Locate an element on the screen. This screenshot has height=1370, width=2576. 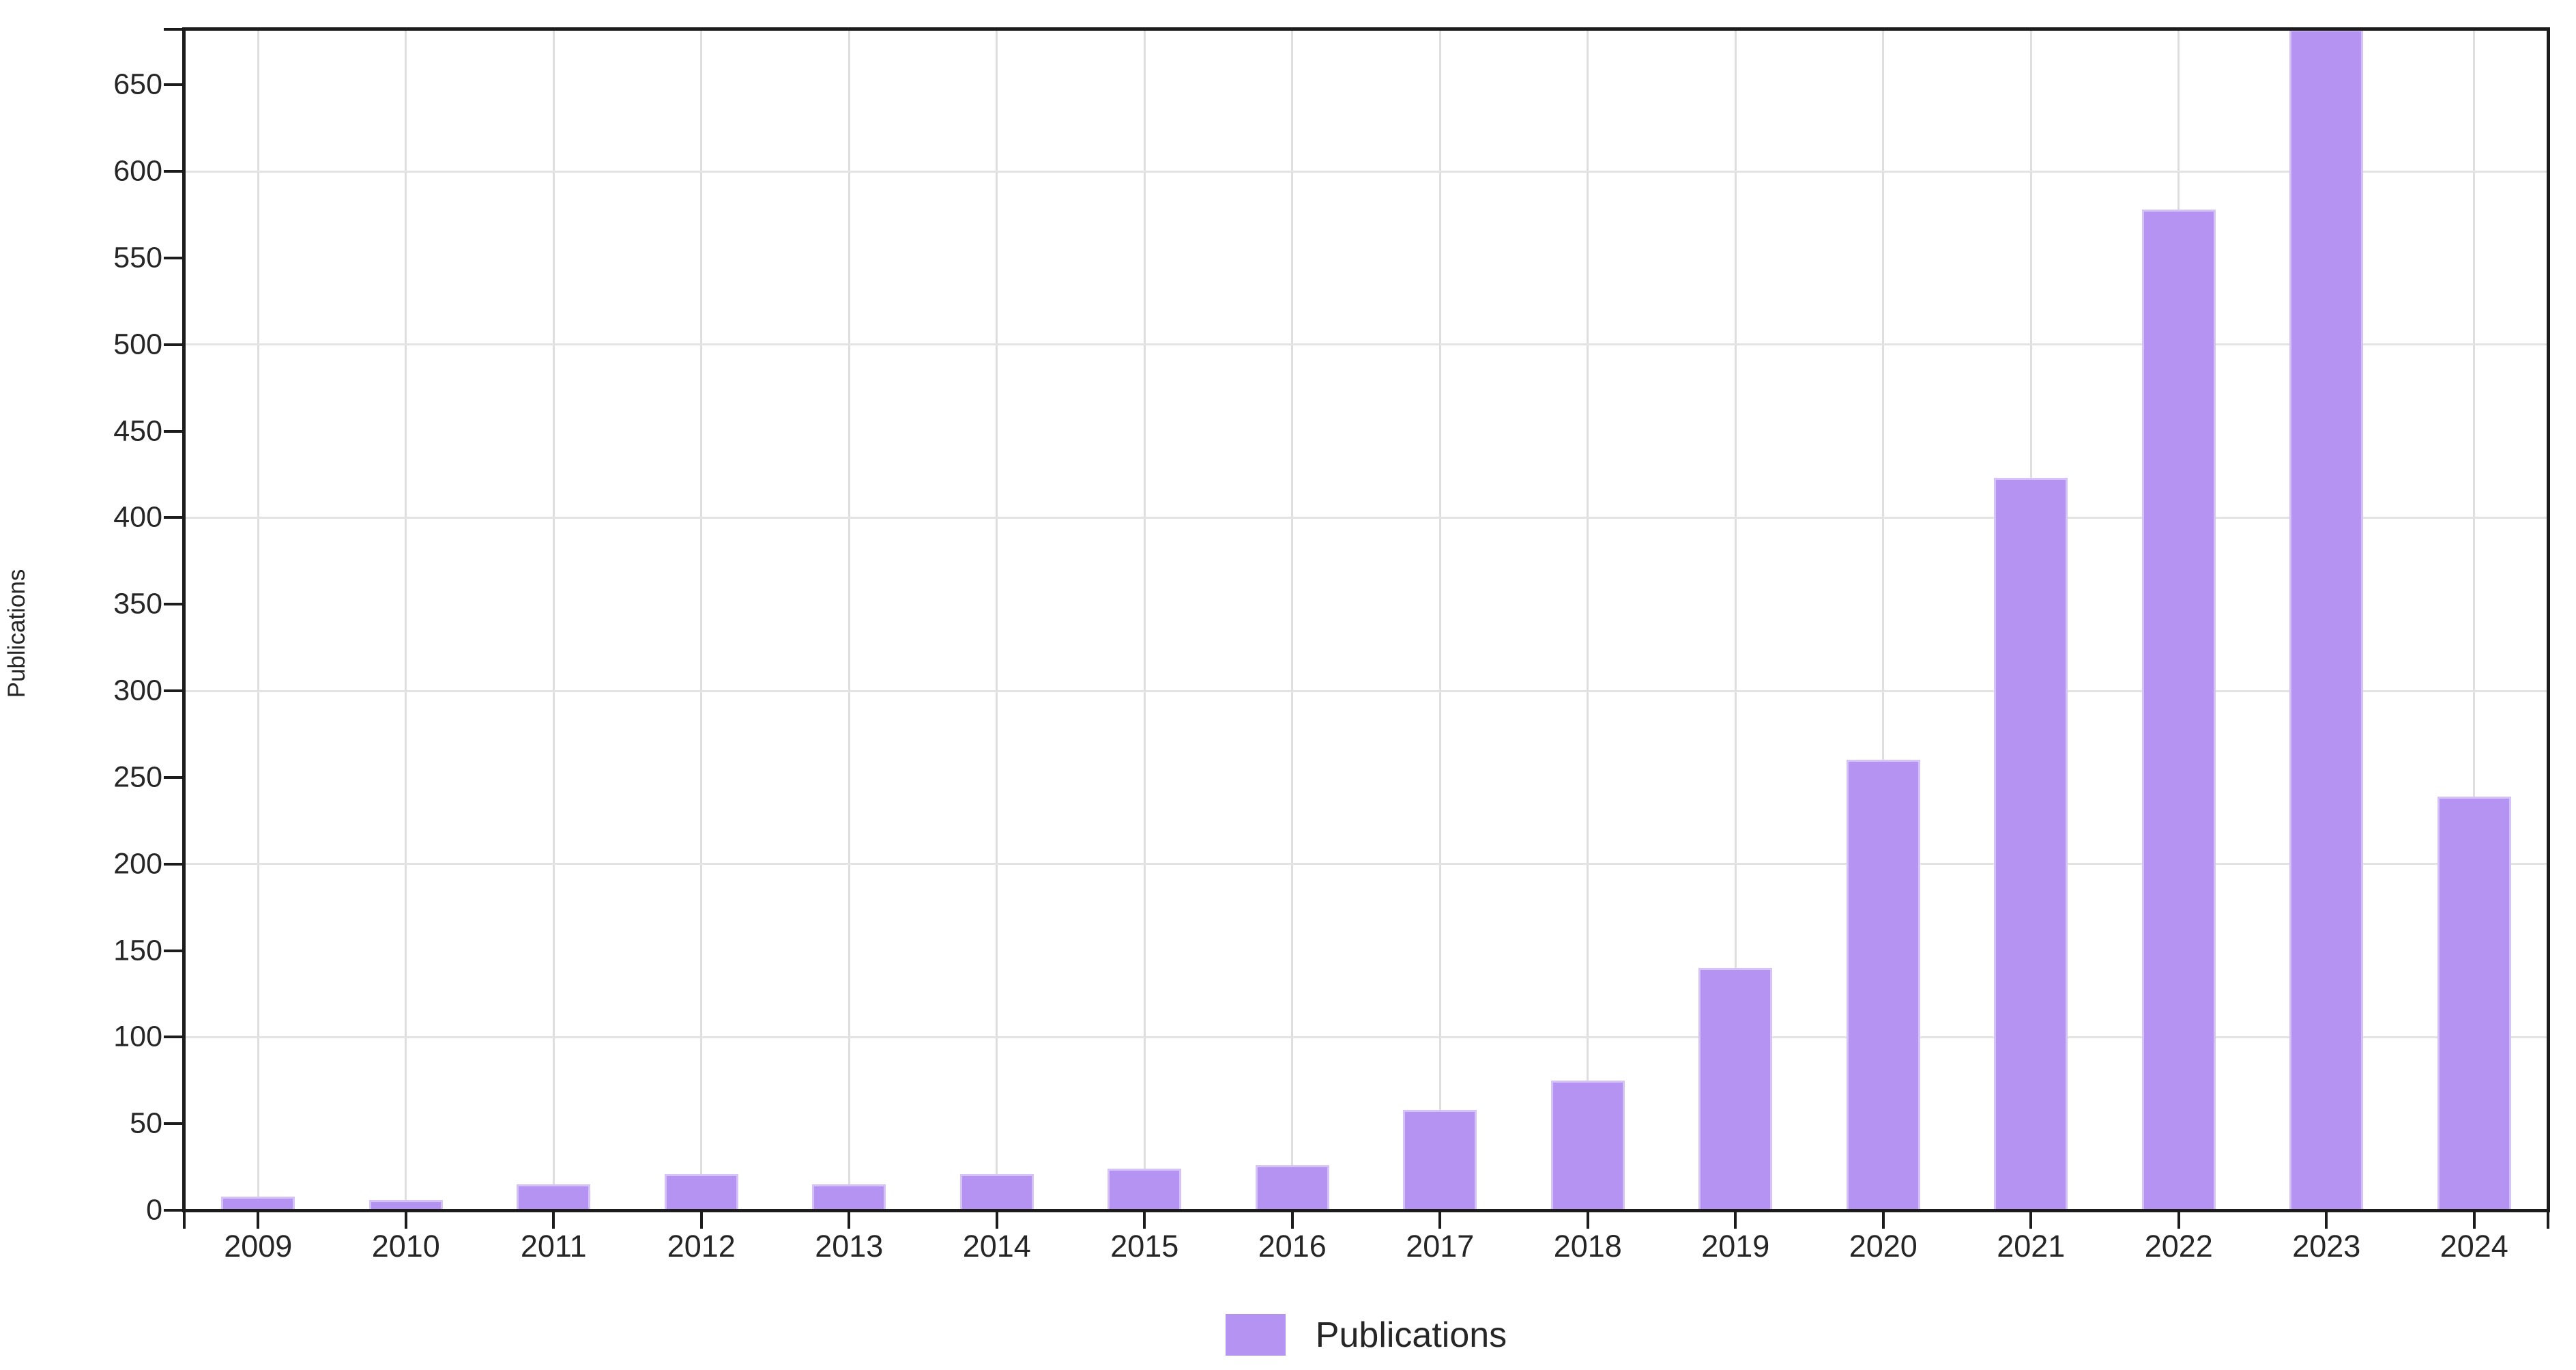
x-tick-2015 is located at coordinates (1144, 1221).